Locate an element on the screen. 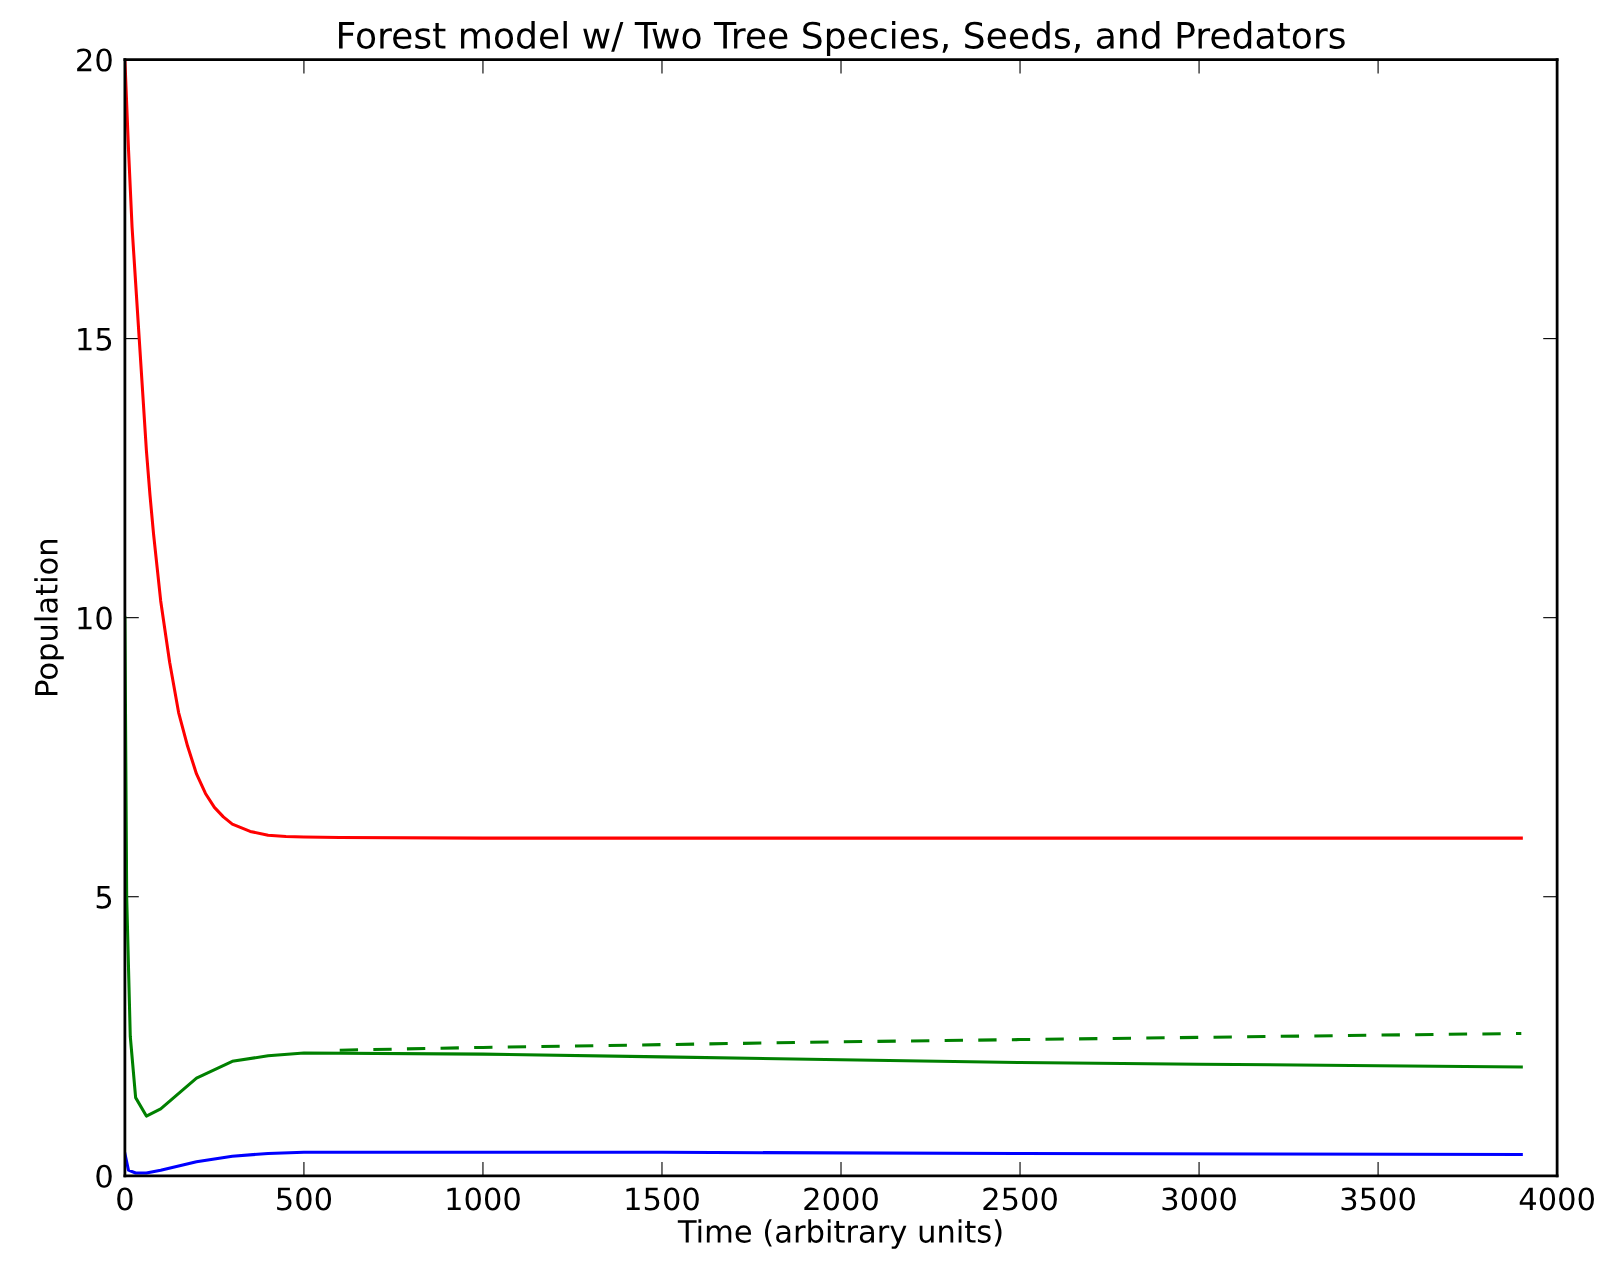 Image resolution: width=1622 pixels, height=1267 pixels. x-tick-label: 0 is located at coordinates (125, 1199).